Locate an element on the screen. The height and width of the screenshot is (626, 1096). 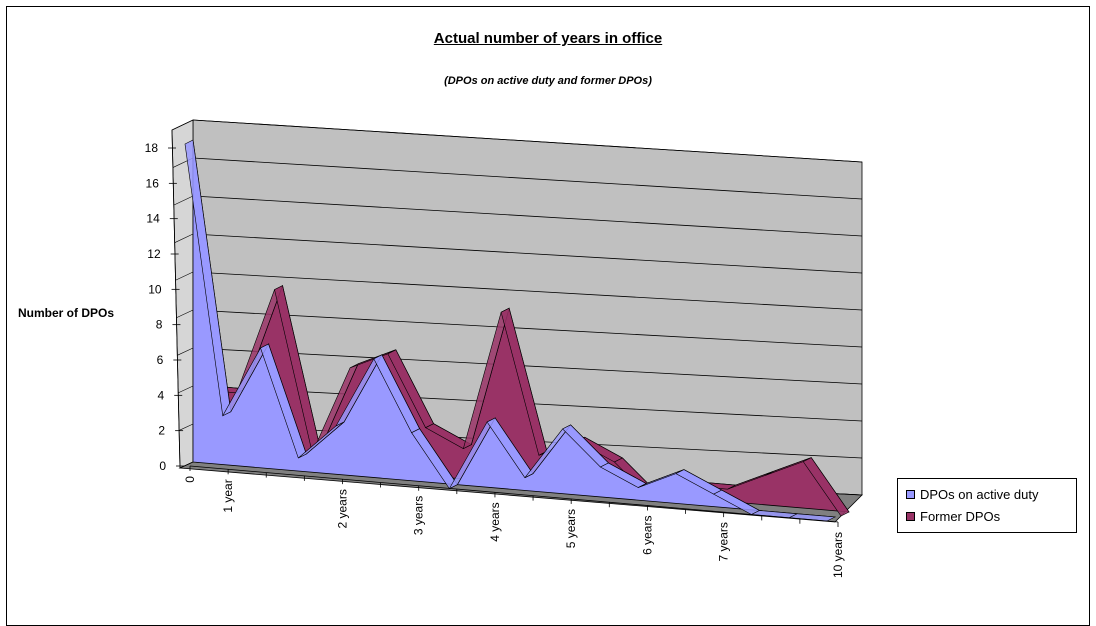
y-tick-label: 0 is located at coordinates (162, 466).